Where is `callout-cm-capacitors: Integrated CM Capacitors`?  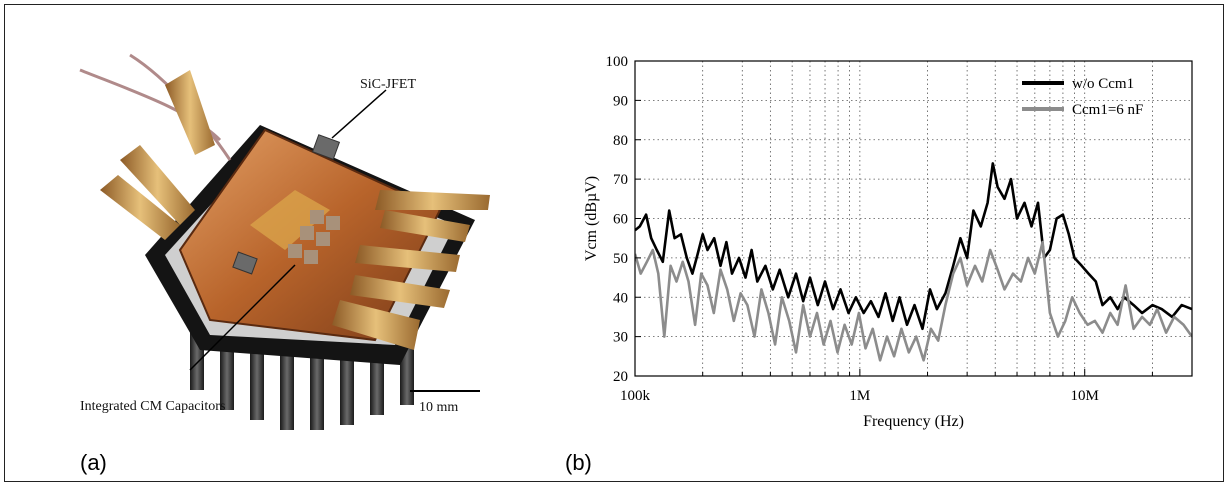
callout-cm-capacitors: Integrated CM Capacitors is located at coordinates (152, 406).